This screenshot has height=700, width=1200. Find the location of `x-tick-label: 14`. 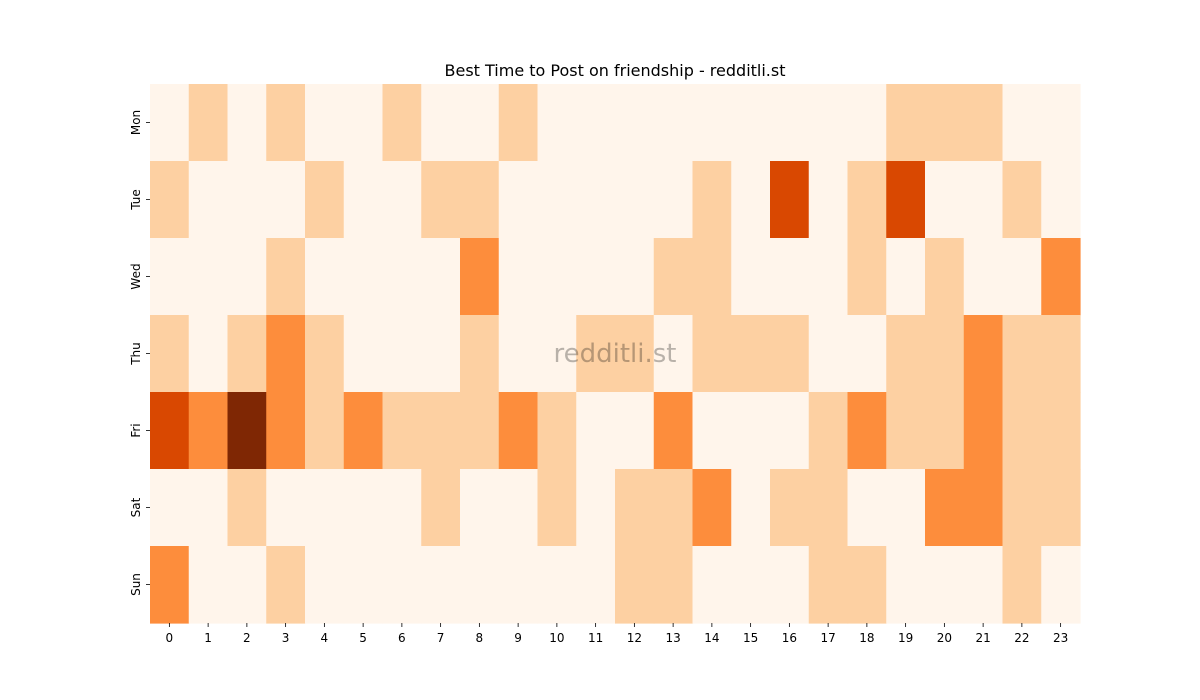

x-tick-label: 14 is located at coordinates (711, 638).